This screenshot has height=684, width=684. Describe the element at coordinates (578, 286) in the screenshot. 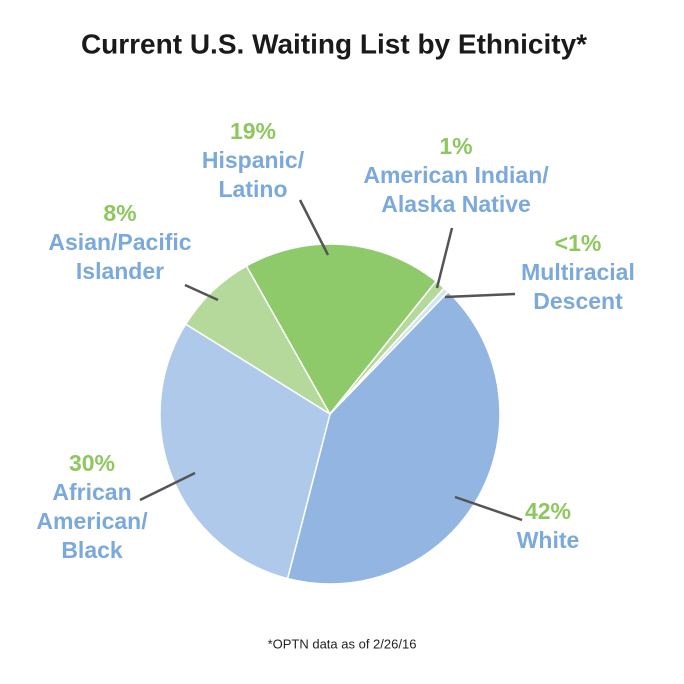

I see `slice-label: Multiracial Descent` at that location.